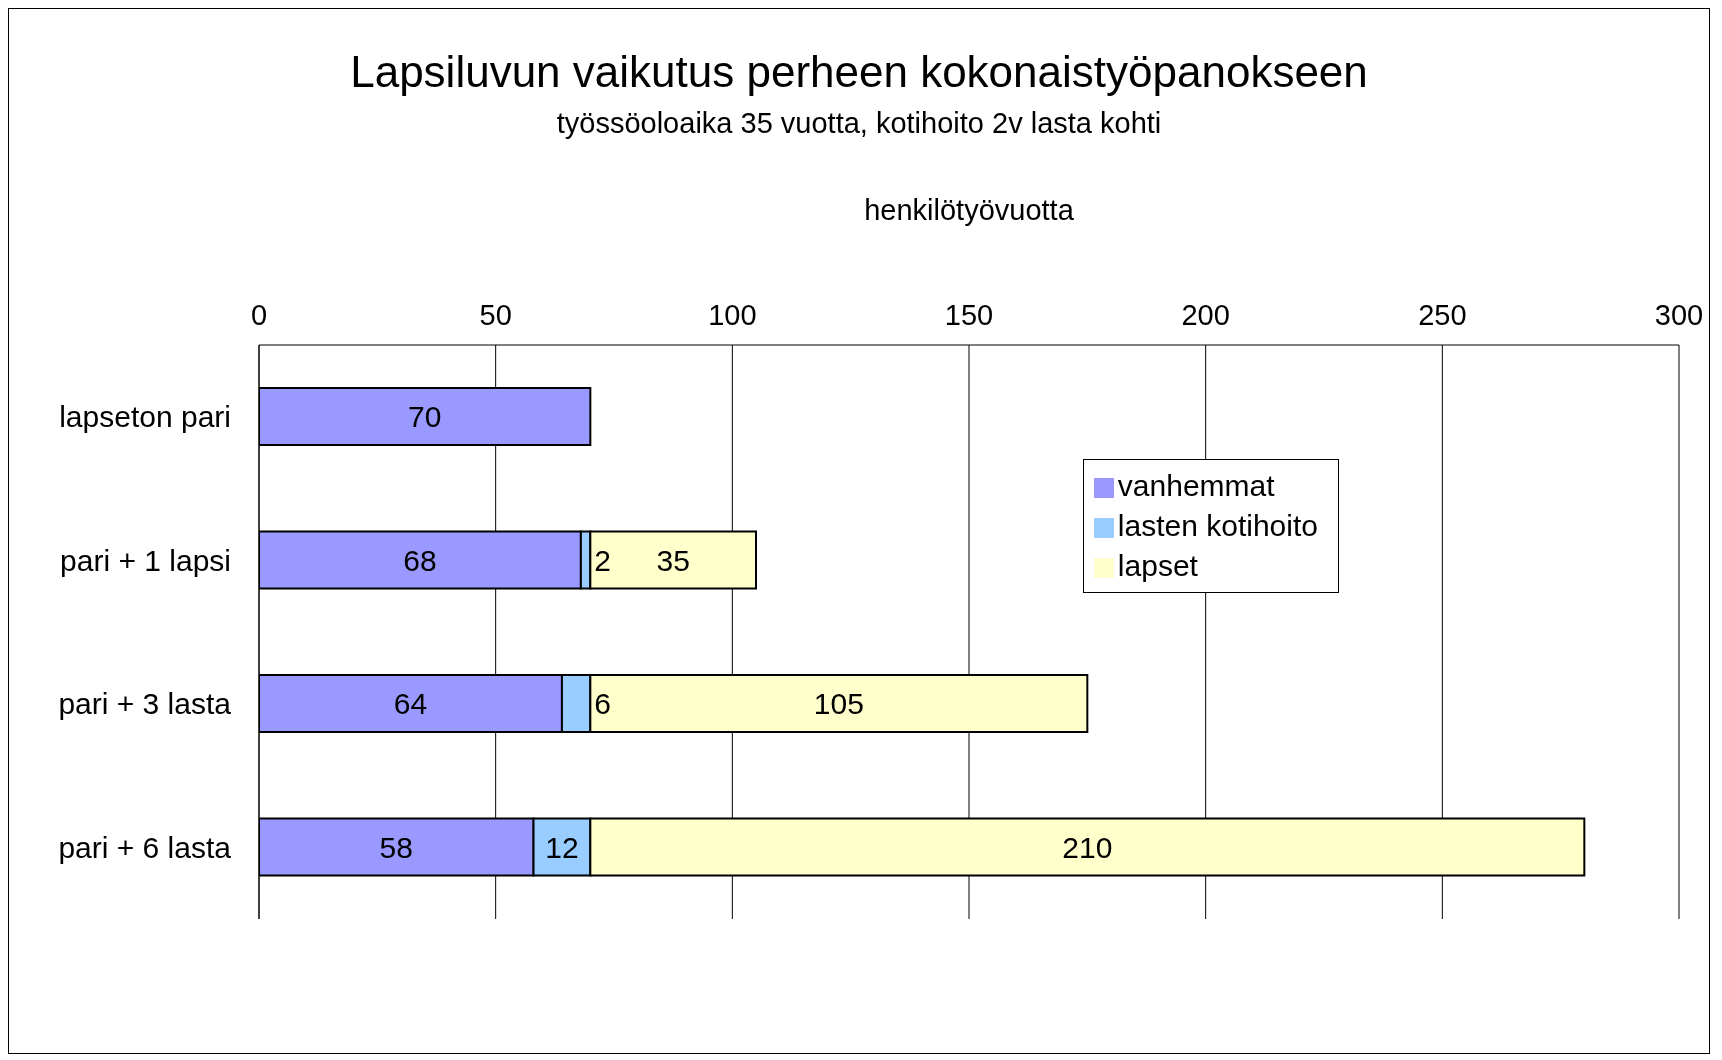  What do you see at coordinates (969, 210) in the screenshot?
I see `x-axis-title: henkilötyövuotta` at bounding box center [969, 210].